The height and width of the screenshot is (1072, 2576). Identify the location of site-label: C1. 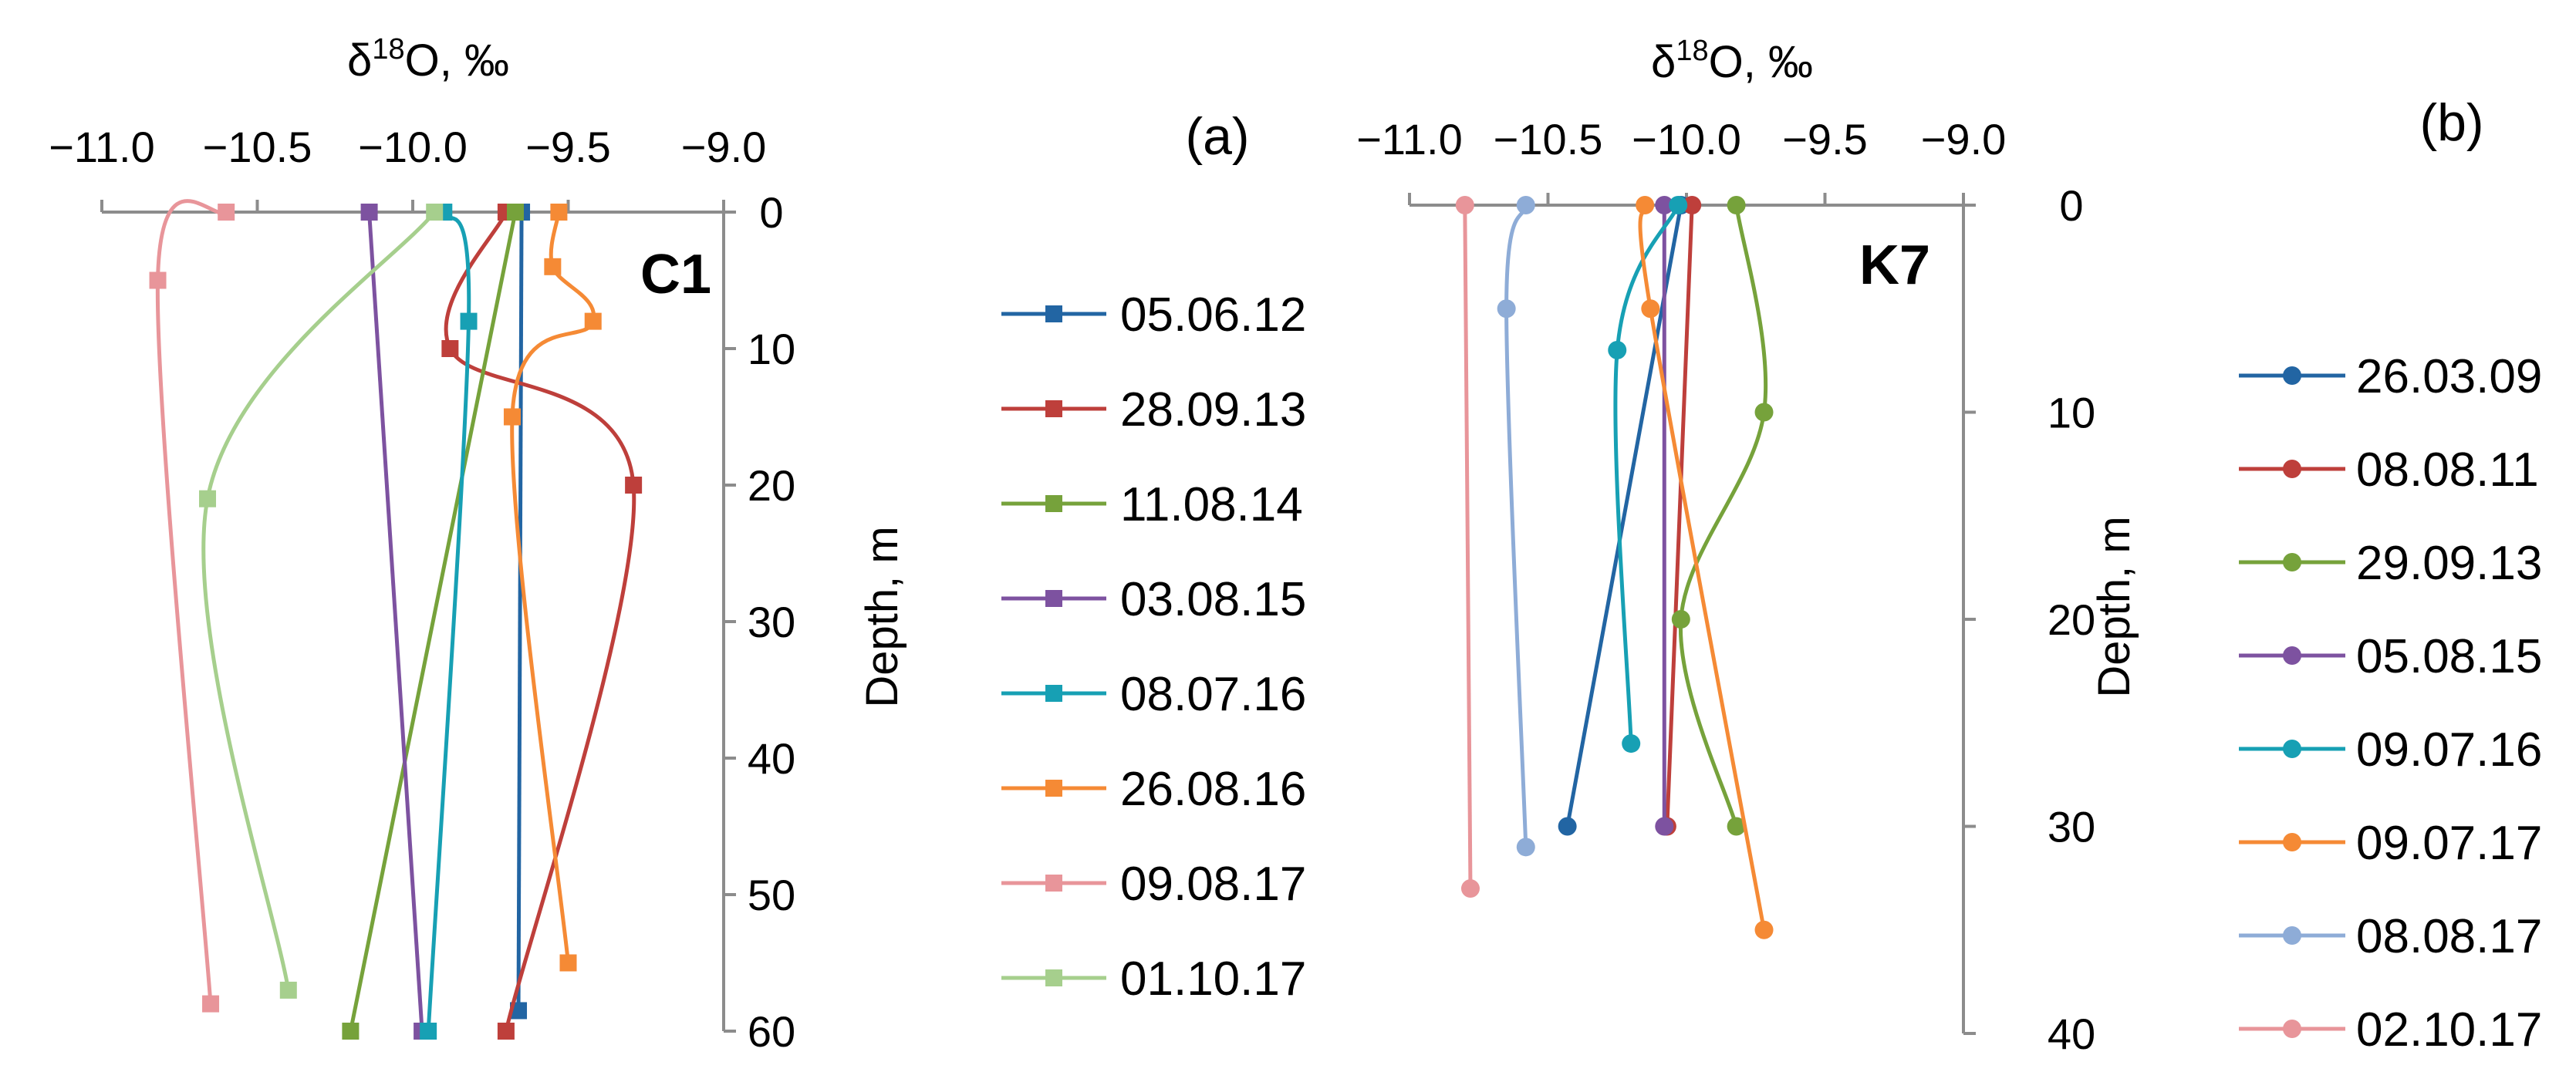
(675, 274).